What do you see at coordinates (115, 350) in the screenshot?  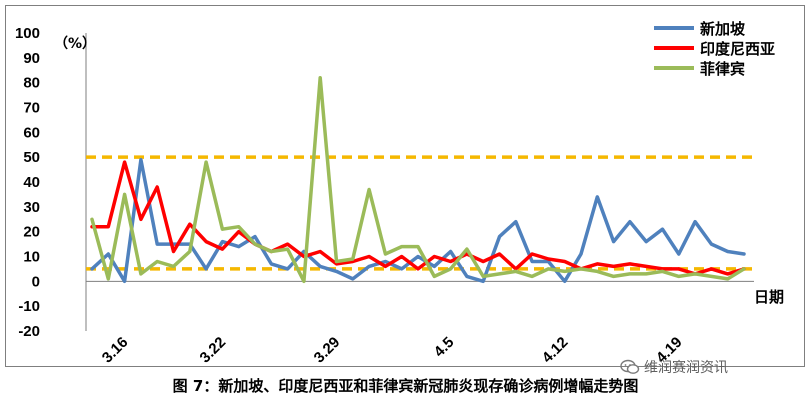 I see `x-tick-label: 3.16` at bounding box center [115, 350].